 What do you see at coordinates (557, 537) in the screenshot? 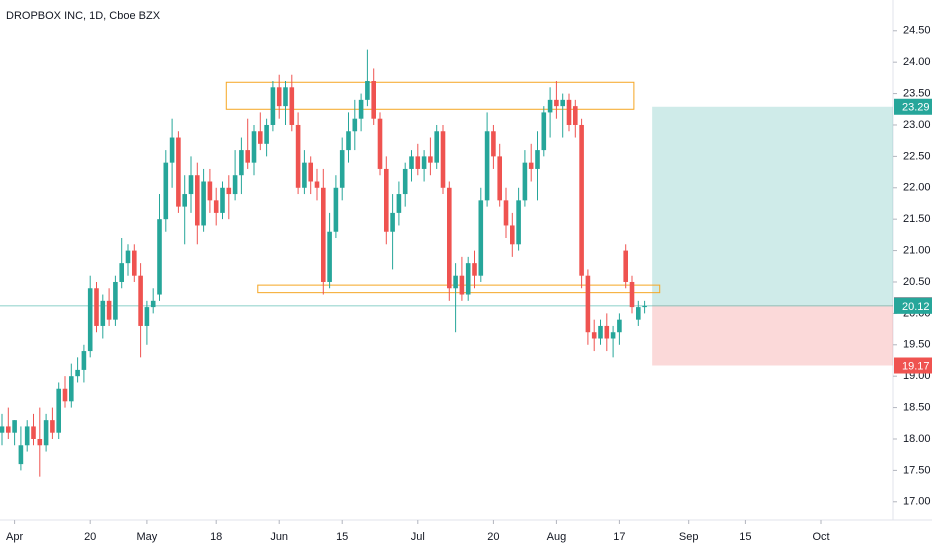
I see `x-tick-label: Aug` at bounding box center [557, 537].